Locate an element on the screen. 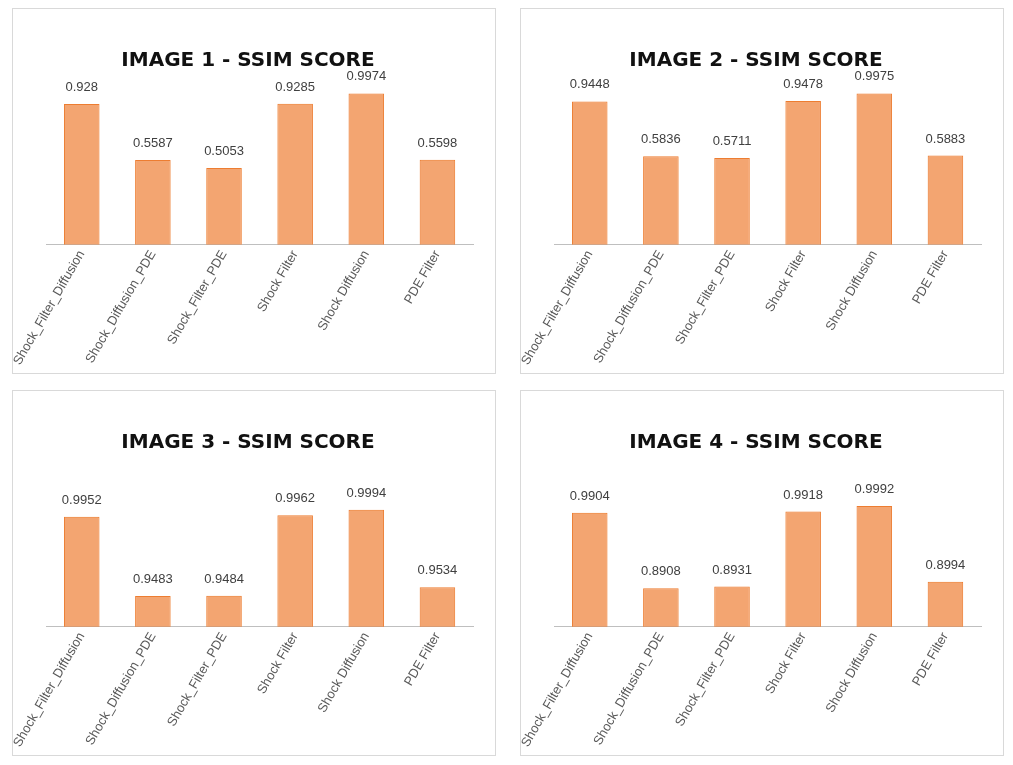 This screenshot has width=1013, height=765. data-label: 0.9285 is located at coordinates (295, 86).